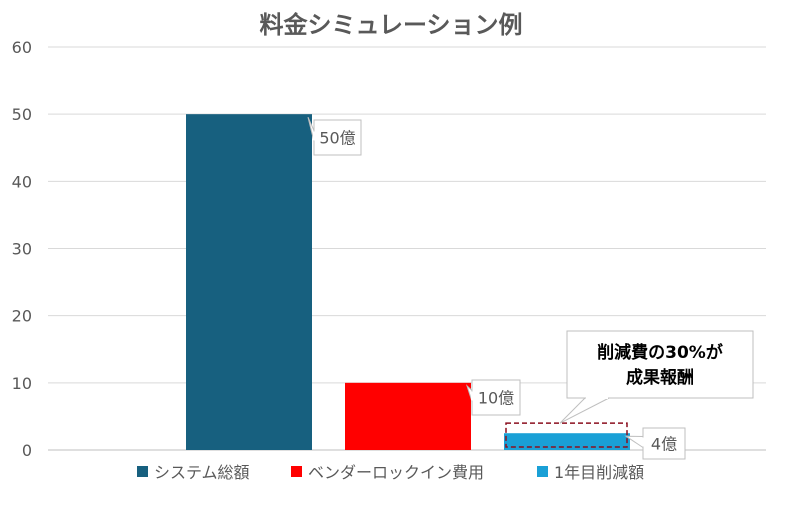  Describe the element at coordinates (396, 472) in the screenshot. I see `legend-label: ベンダーロックイン費用` at that location.